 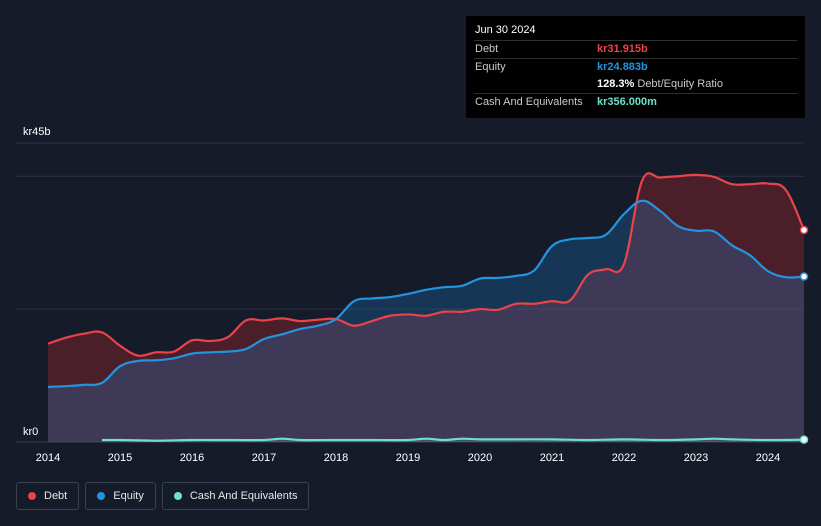 What do you see at coordinates (622, 49) in the screenshot?
I see `tooltip-debt-value: kr31.915b` at bounding box center [622, 49].